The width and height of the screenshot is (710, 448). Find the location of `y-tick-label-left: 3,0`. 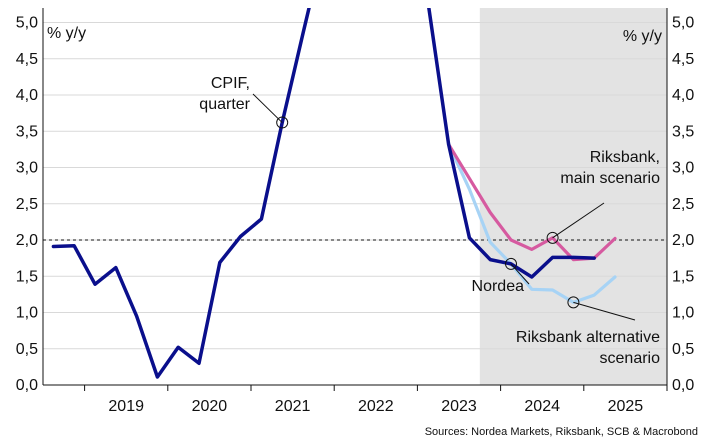

y-tick-label-left: 3,0 is located at coordinates (27, 168).